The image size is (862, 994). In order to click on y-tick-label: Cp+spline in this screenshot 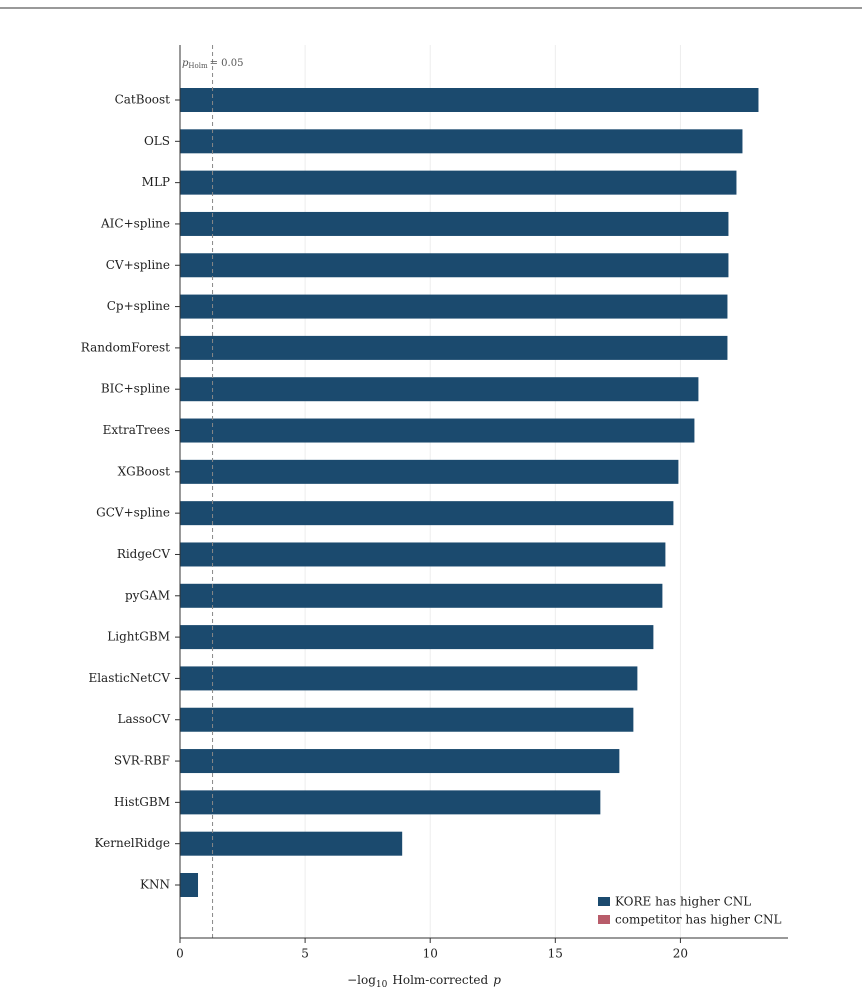, I will do `click(138, 306)`.